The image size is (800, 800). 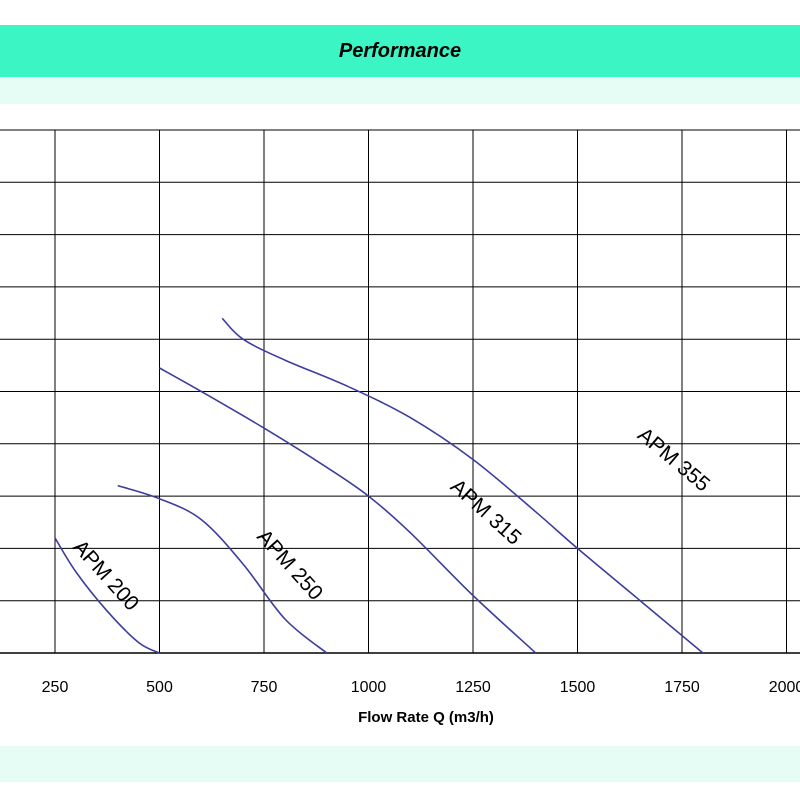 What do you see at coordinates (486, 512) in the screenshot?
I see `curve-label: APM 315` at bounding box center [486, 512].